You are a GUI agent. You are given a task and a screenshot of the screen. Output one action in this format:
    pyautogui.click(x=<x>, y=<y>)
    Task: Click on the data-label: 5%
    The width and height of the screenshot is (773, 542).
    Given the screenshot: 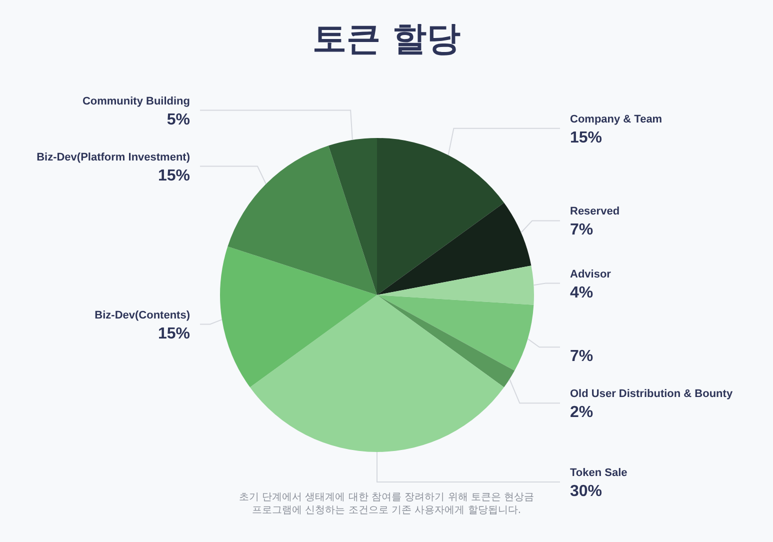 What is the action you would take?
    pyautogui.click(x=178, y=119)
    